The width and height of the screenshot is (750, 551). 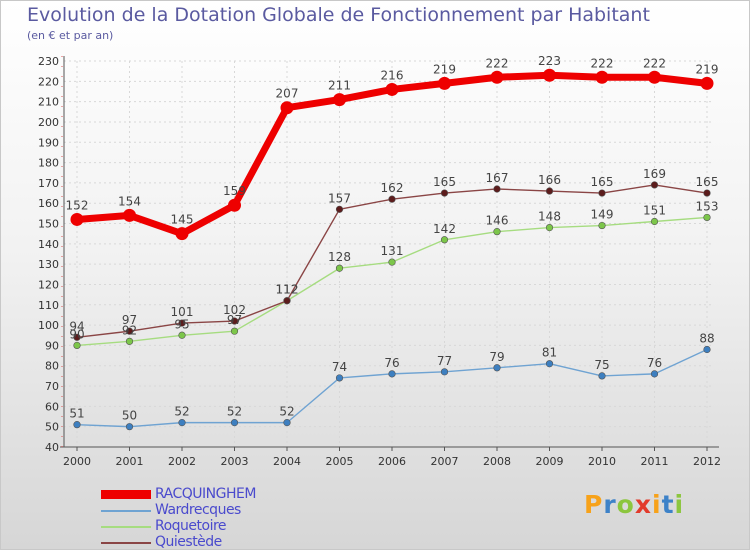 I want to click on x-tick-label: 2003, so click(x=235, y=461).